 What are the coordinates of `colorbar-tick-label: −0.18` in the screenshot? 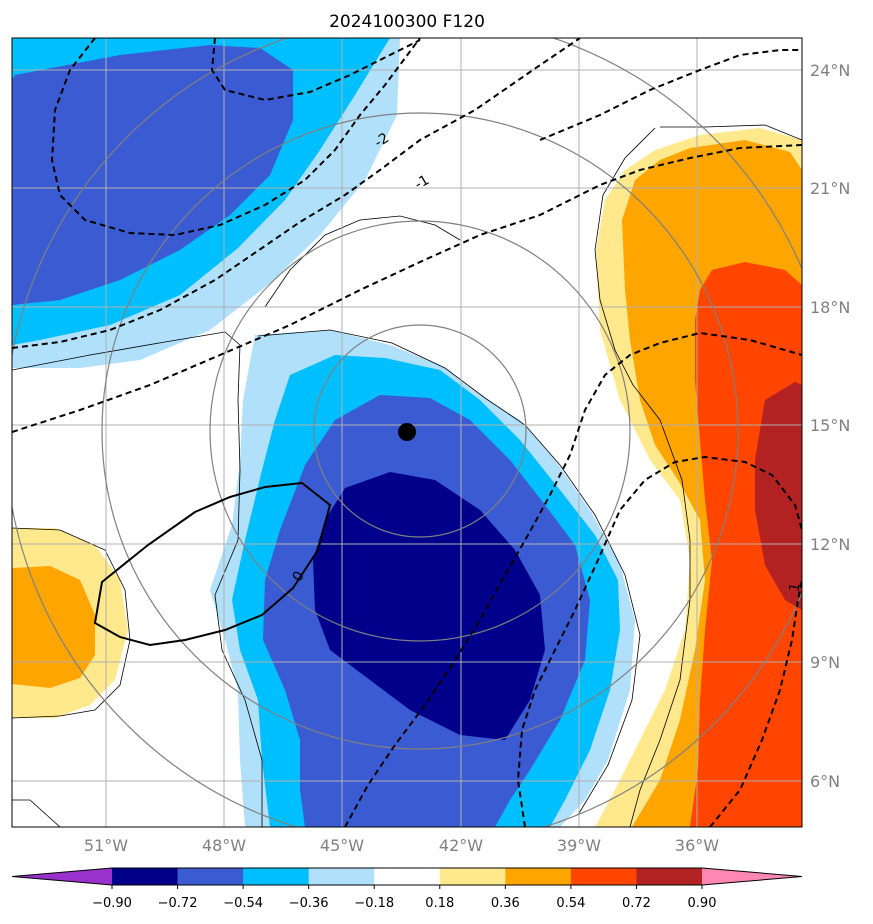 It's located at (374, 903).